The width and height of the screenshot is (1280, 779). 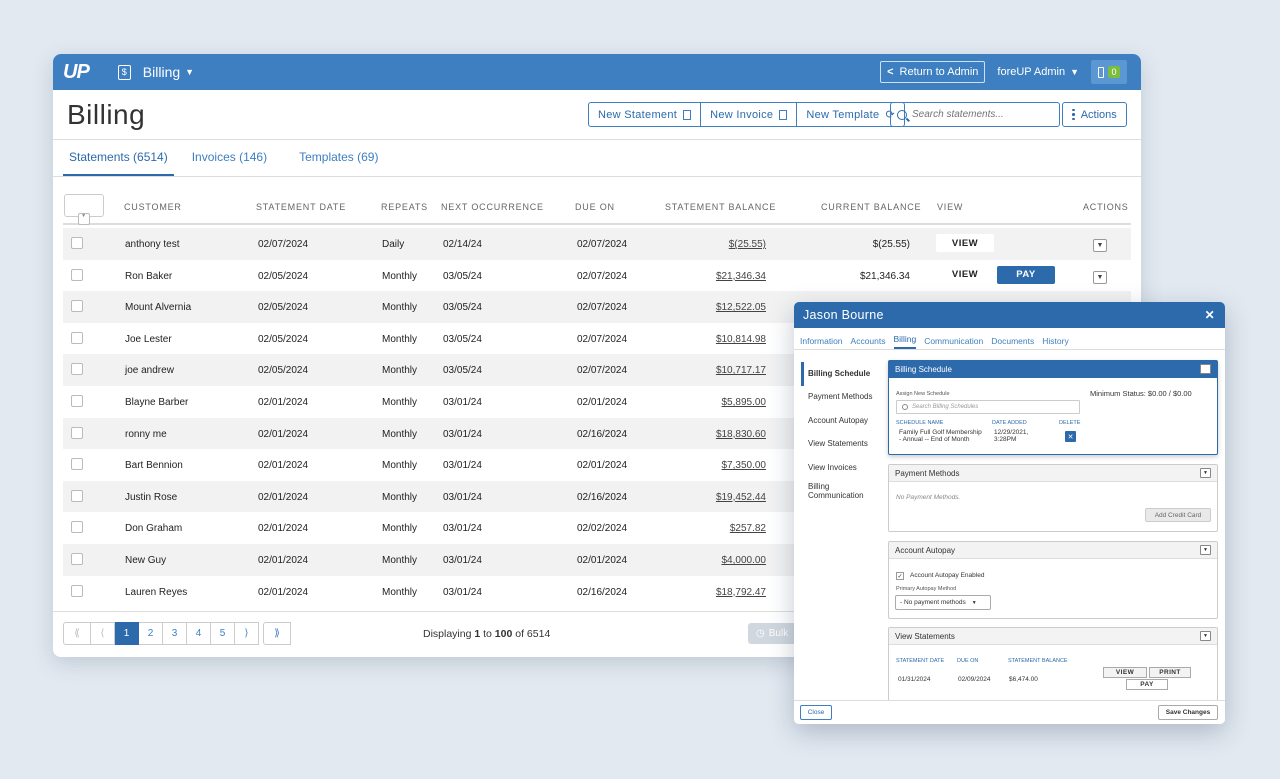 What do you see at coordinates (740, 434) in the screenshot?
I see `cell-statement-balance: $18,830.60` at bounding box center [740, 434].